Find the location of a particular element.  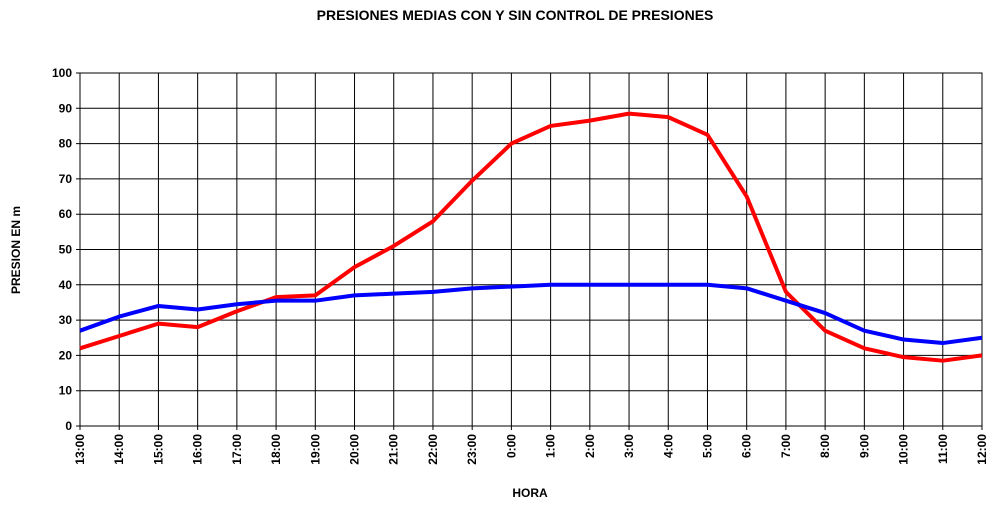

y-tick-label: 40 is located at coordinates (66, 285).